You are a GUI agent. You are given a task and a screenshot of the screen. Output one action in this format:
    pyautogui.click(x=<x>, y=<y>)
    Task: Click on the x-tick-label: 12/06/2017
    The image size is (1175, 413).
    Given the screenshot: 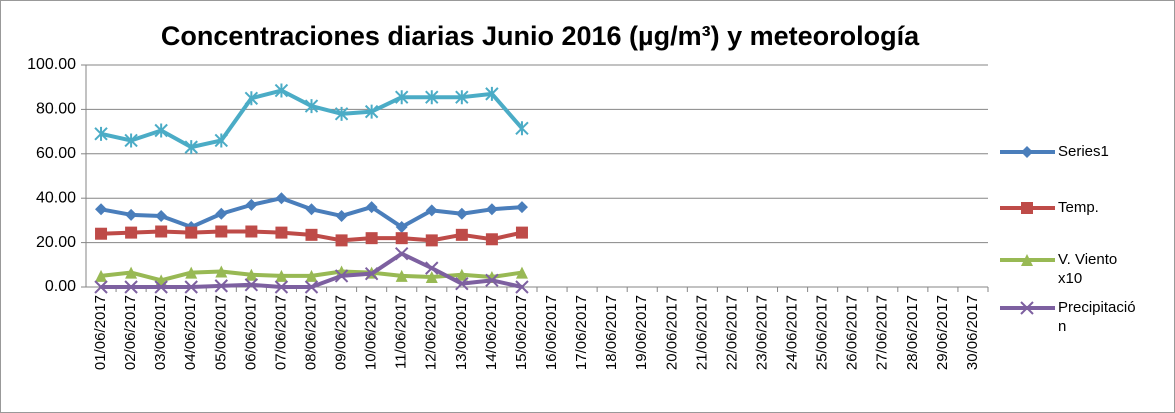 What is the action you would take?
    pyautogui.click(x=431, y=332)
    